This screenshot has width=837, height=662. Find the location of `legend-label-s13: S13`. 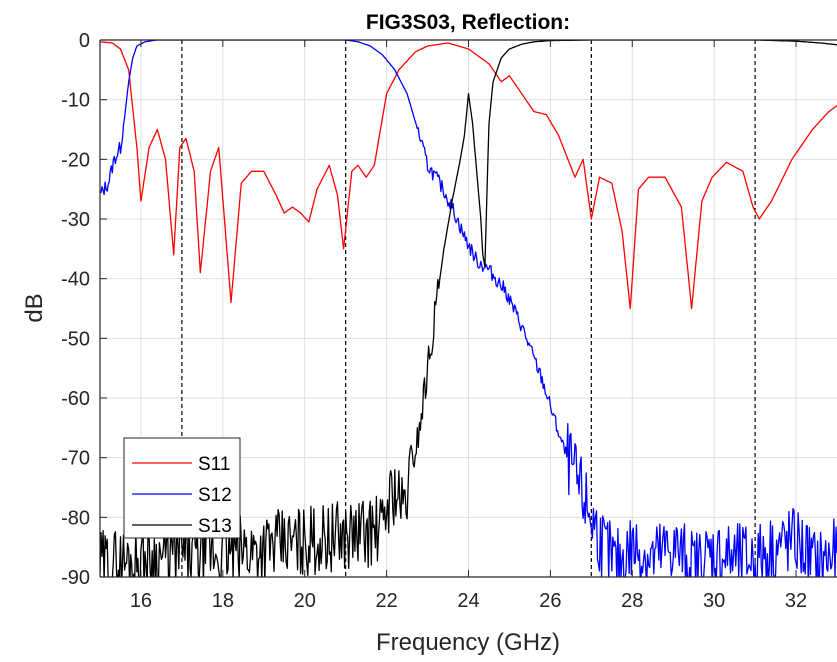

legend-label-s13: S13 is located at coordinates (215, 526).